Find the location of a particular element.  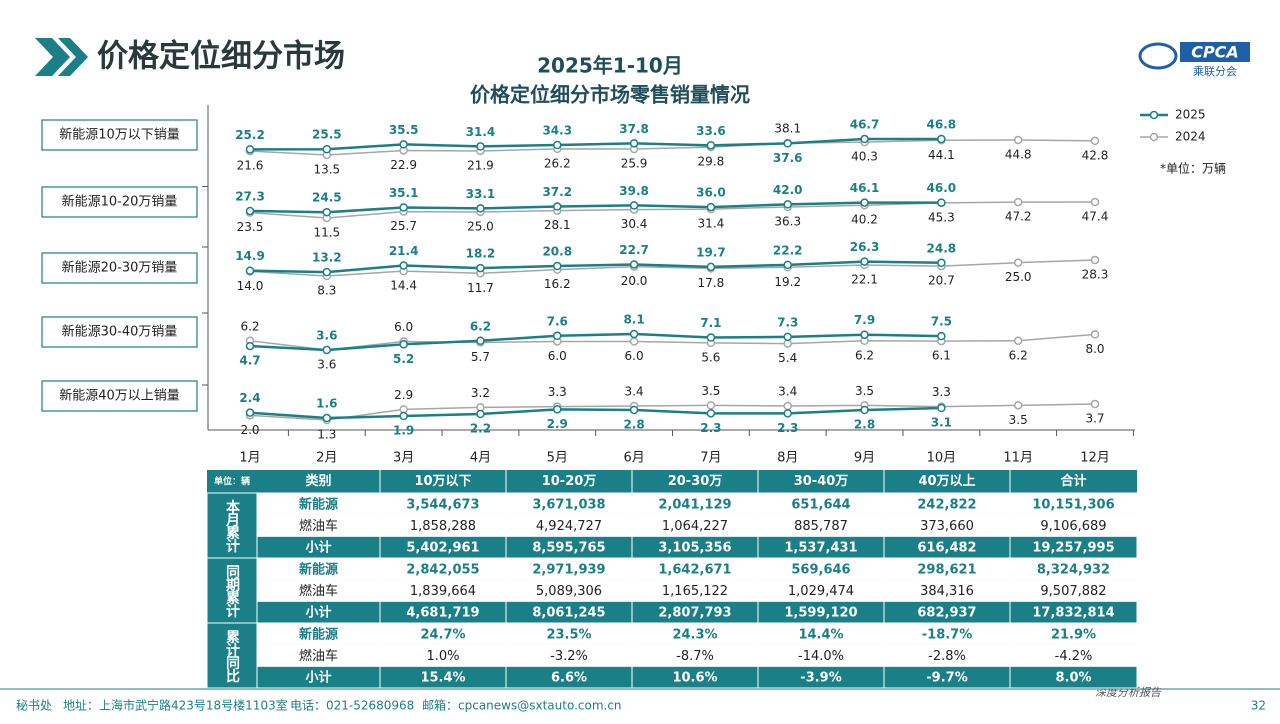

value-label: 22.9 is located at coordinates (403, 165).